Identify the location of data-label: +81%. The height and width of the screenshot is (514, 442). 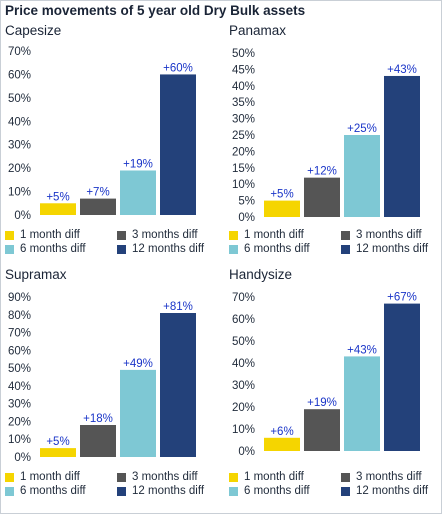
(178, 307).